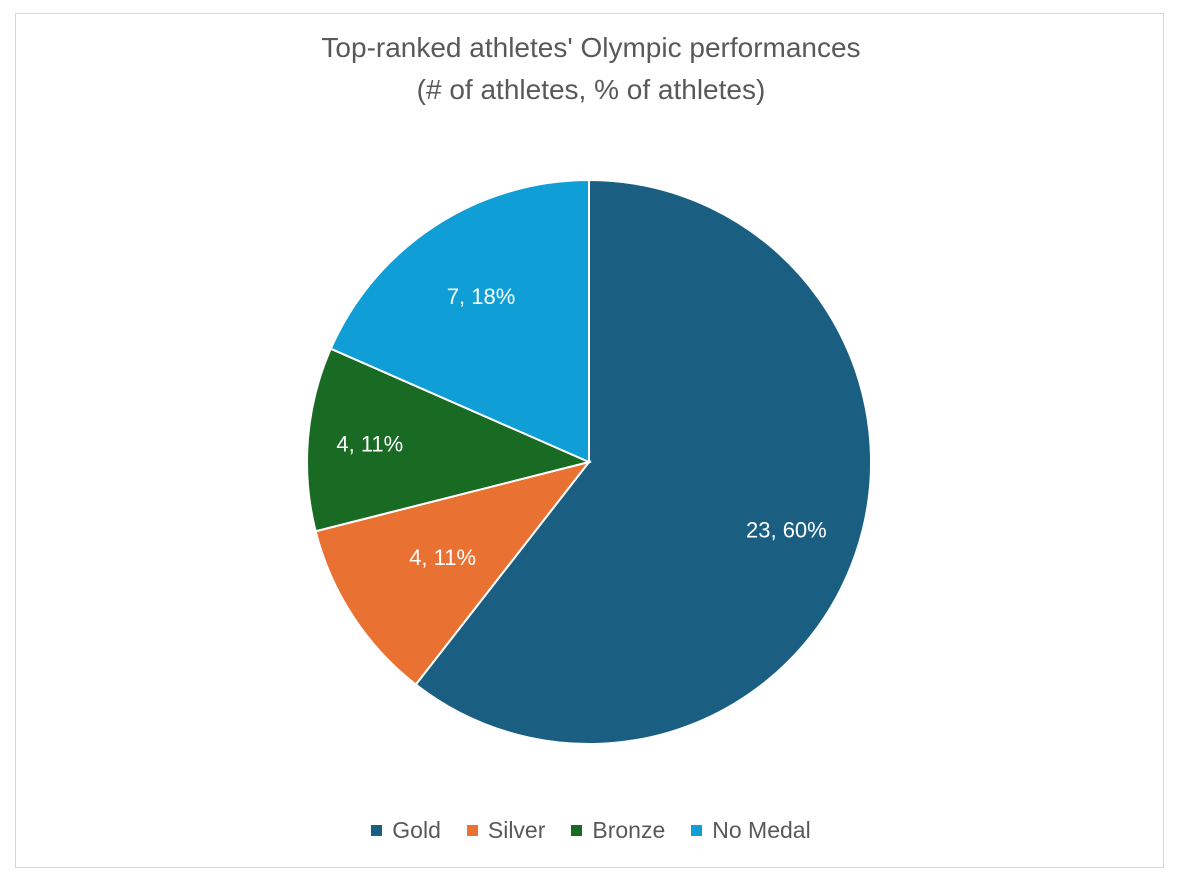 This screenshot has height=885, width=1182. I want to click on pie-slice-no-medal, so click(459, 321).